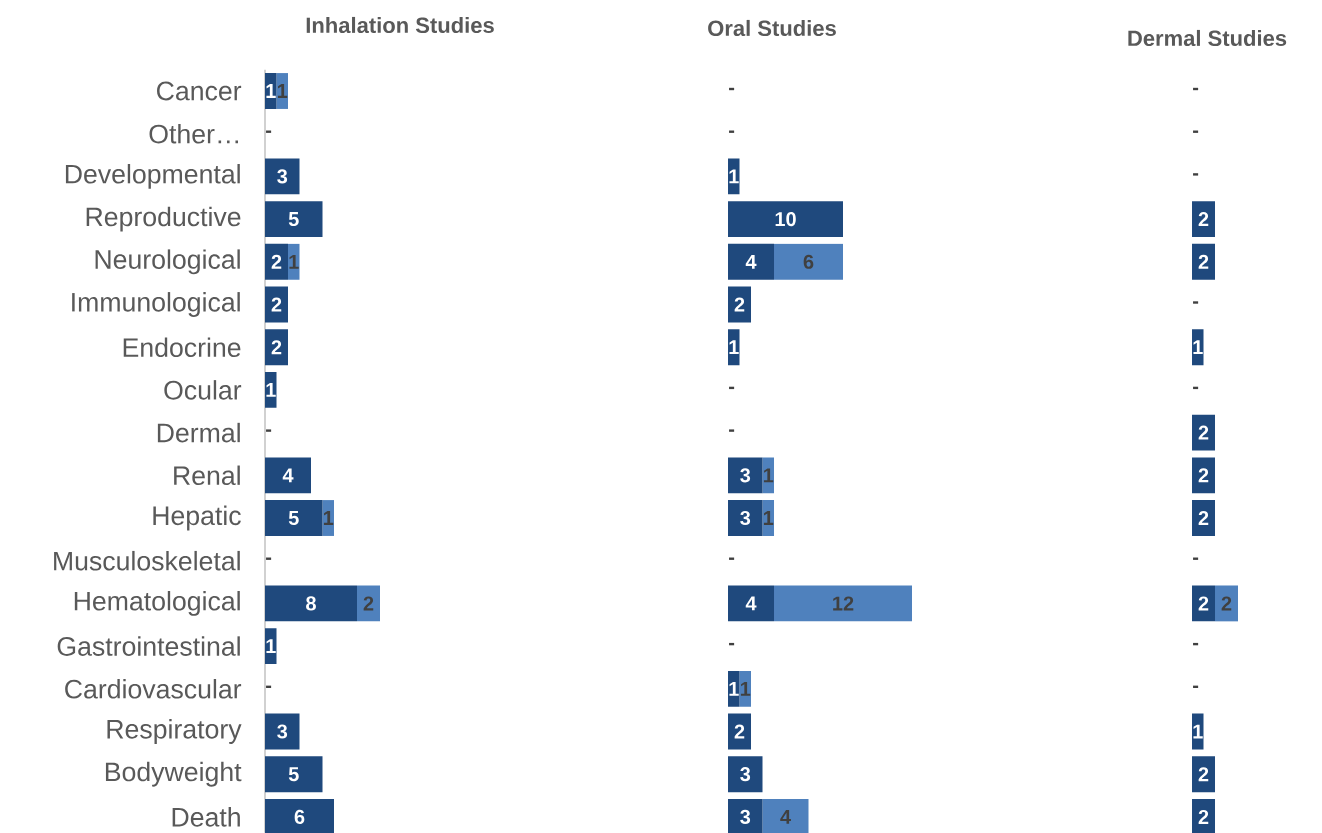  What do you see at coordinates (198, 432) in the screenshot?
I see `y-tick-label: Dermal` at bounding box center [198, 432].